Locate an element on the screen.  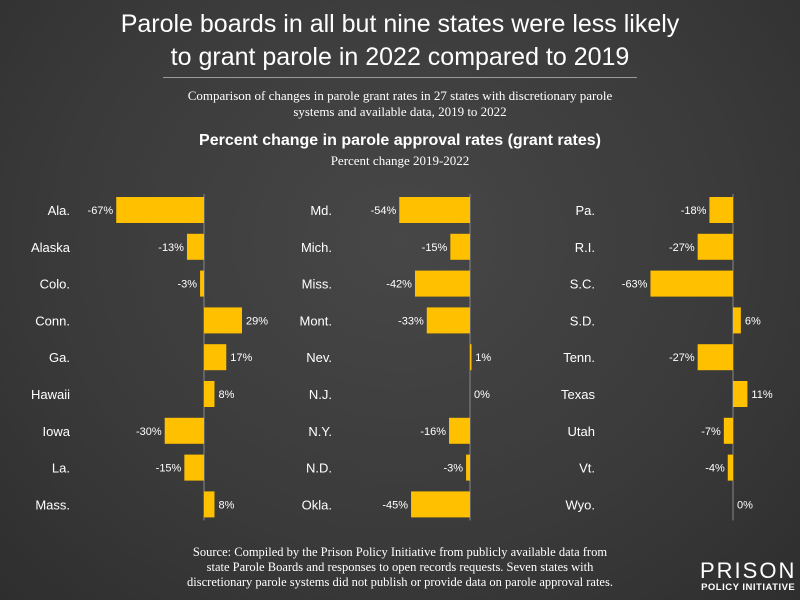
category-label: N.Y. is located at coordinates (320, 431).